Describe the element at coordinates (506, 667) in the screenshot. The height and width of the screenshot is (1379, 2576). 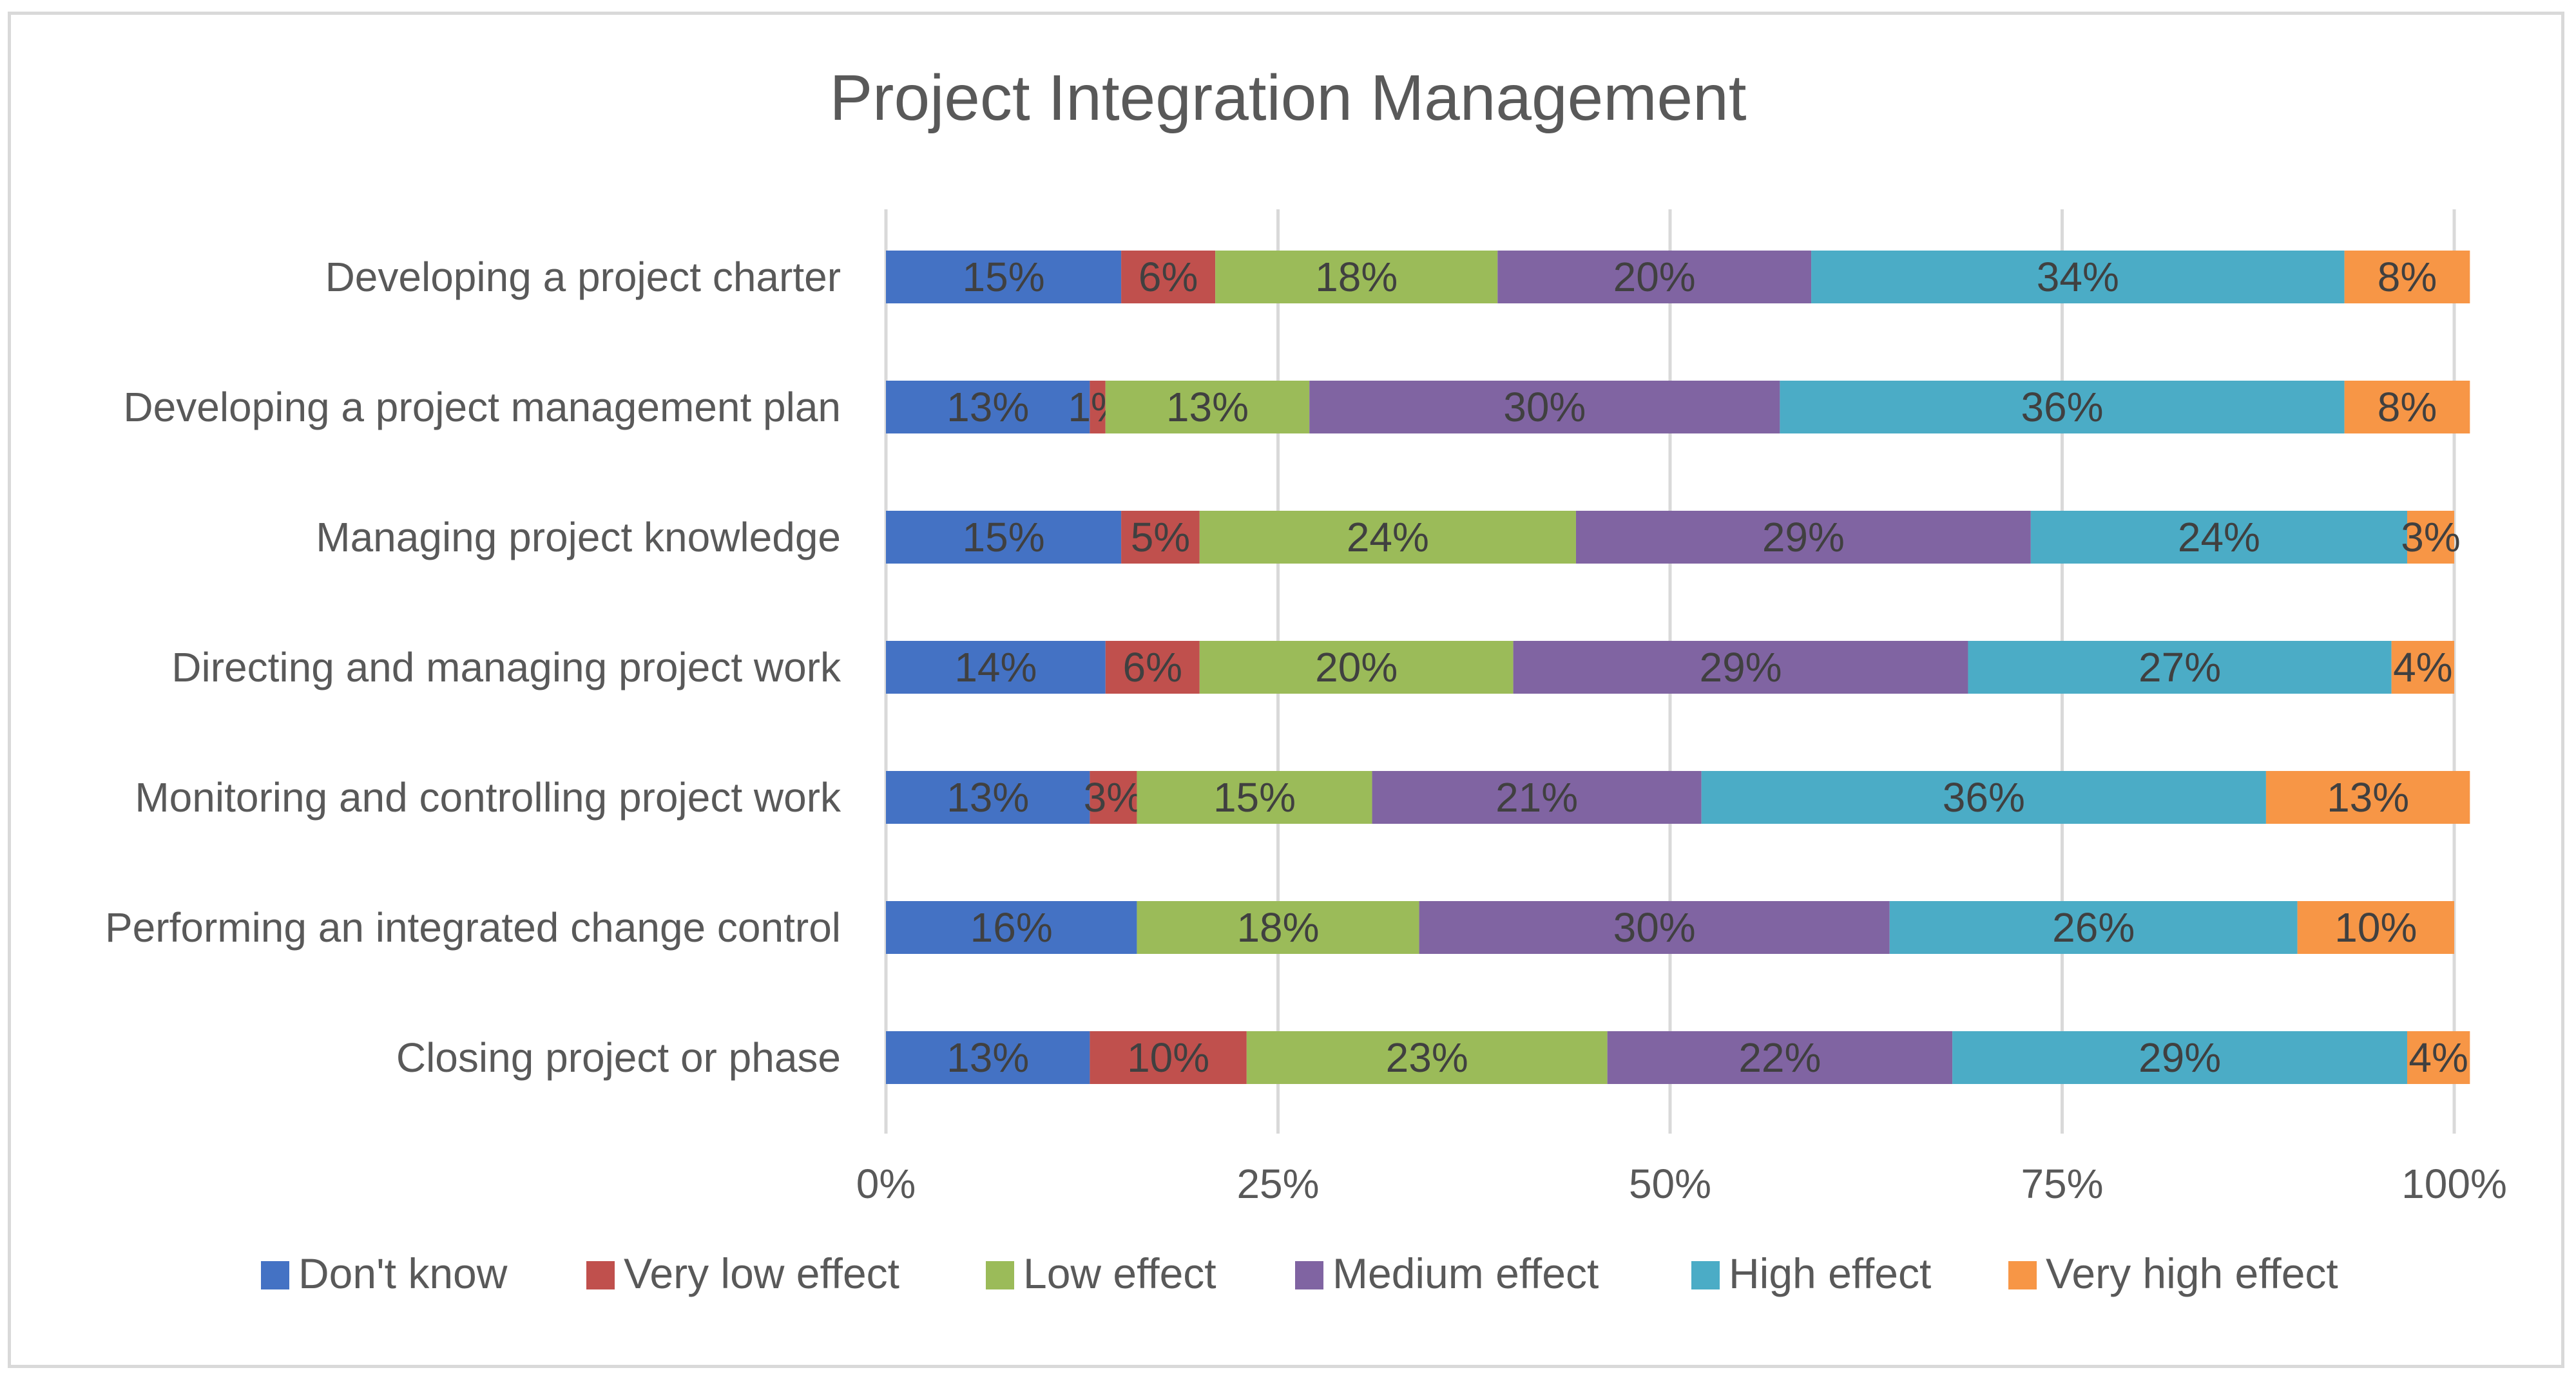
I see `category-label: Directing and managing project work` at that location.